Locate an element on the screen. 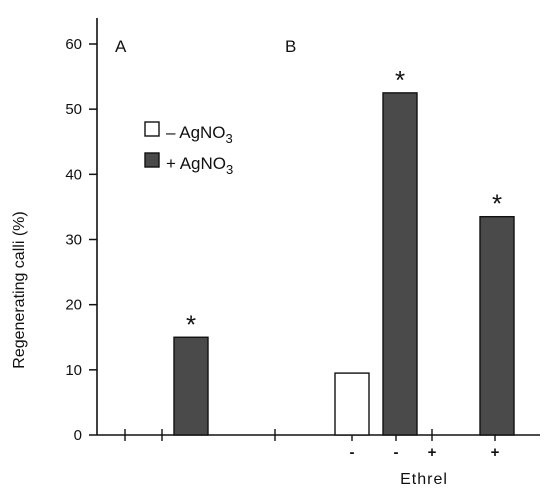  panel-label-a: A is located at coordinates (121, 46).